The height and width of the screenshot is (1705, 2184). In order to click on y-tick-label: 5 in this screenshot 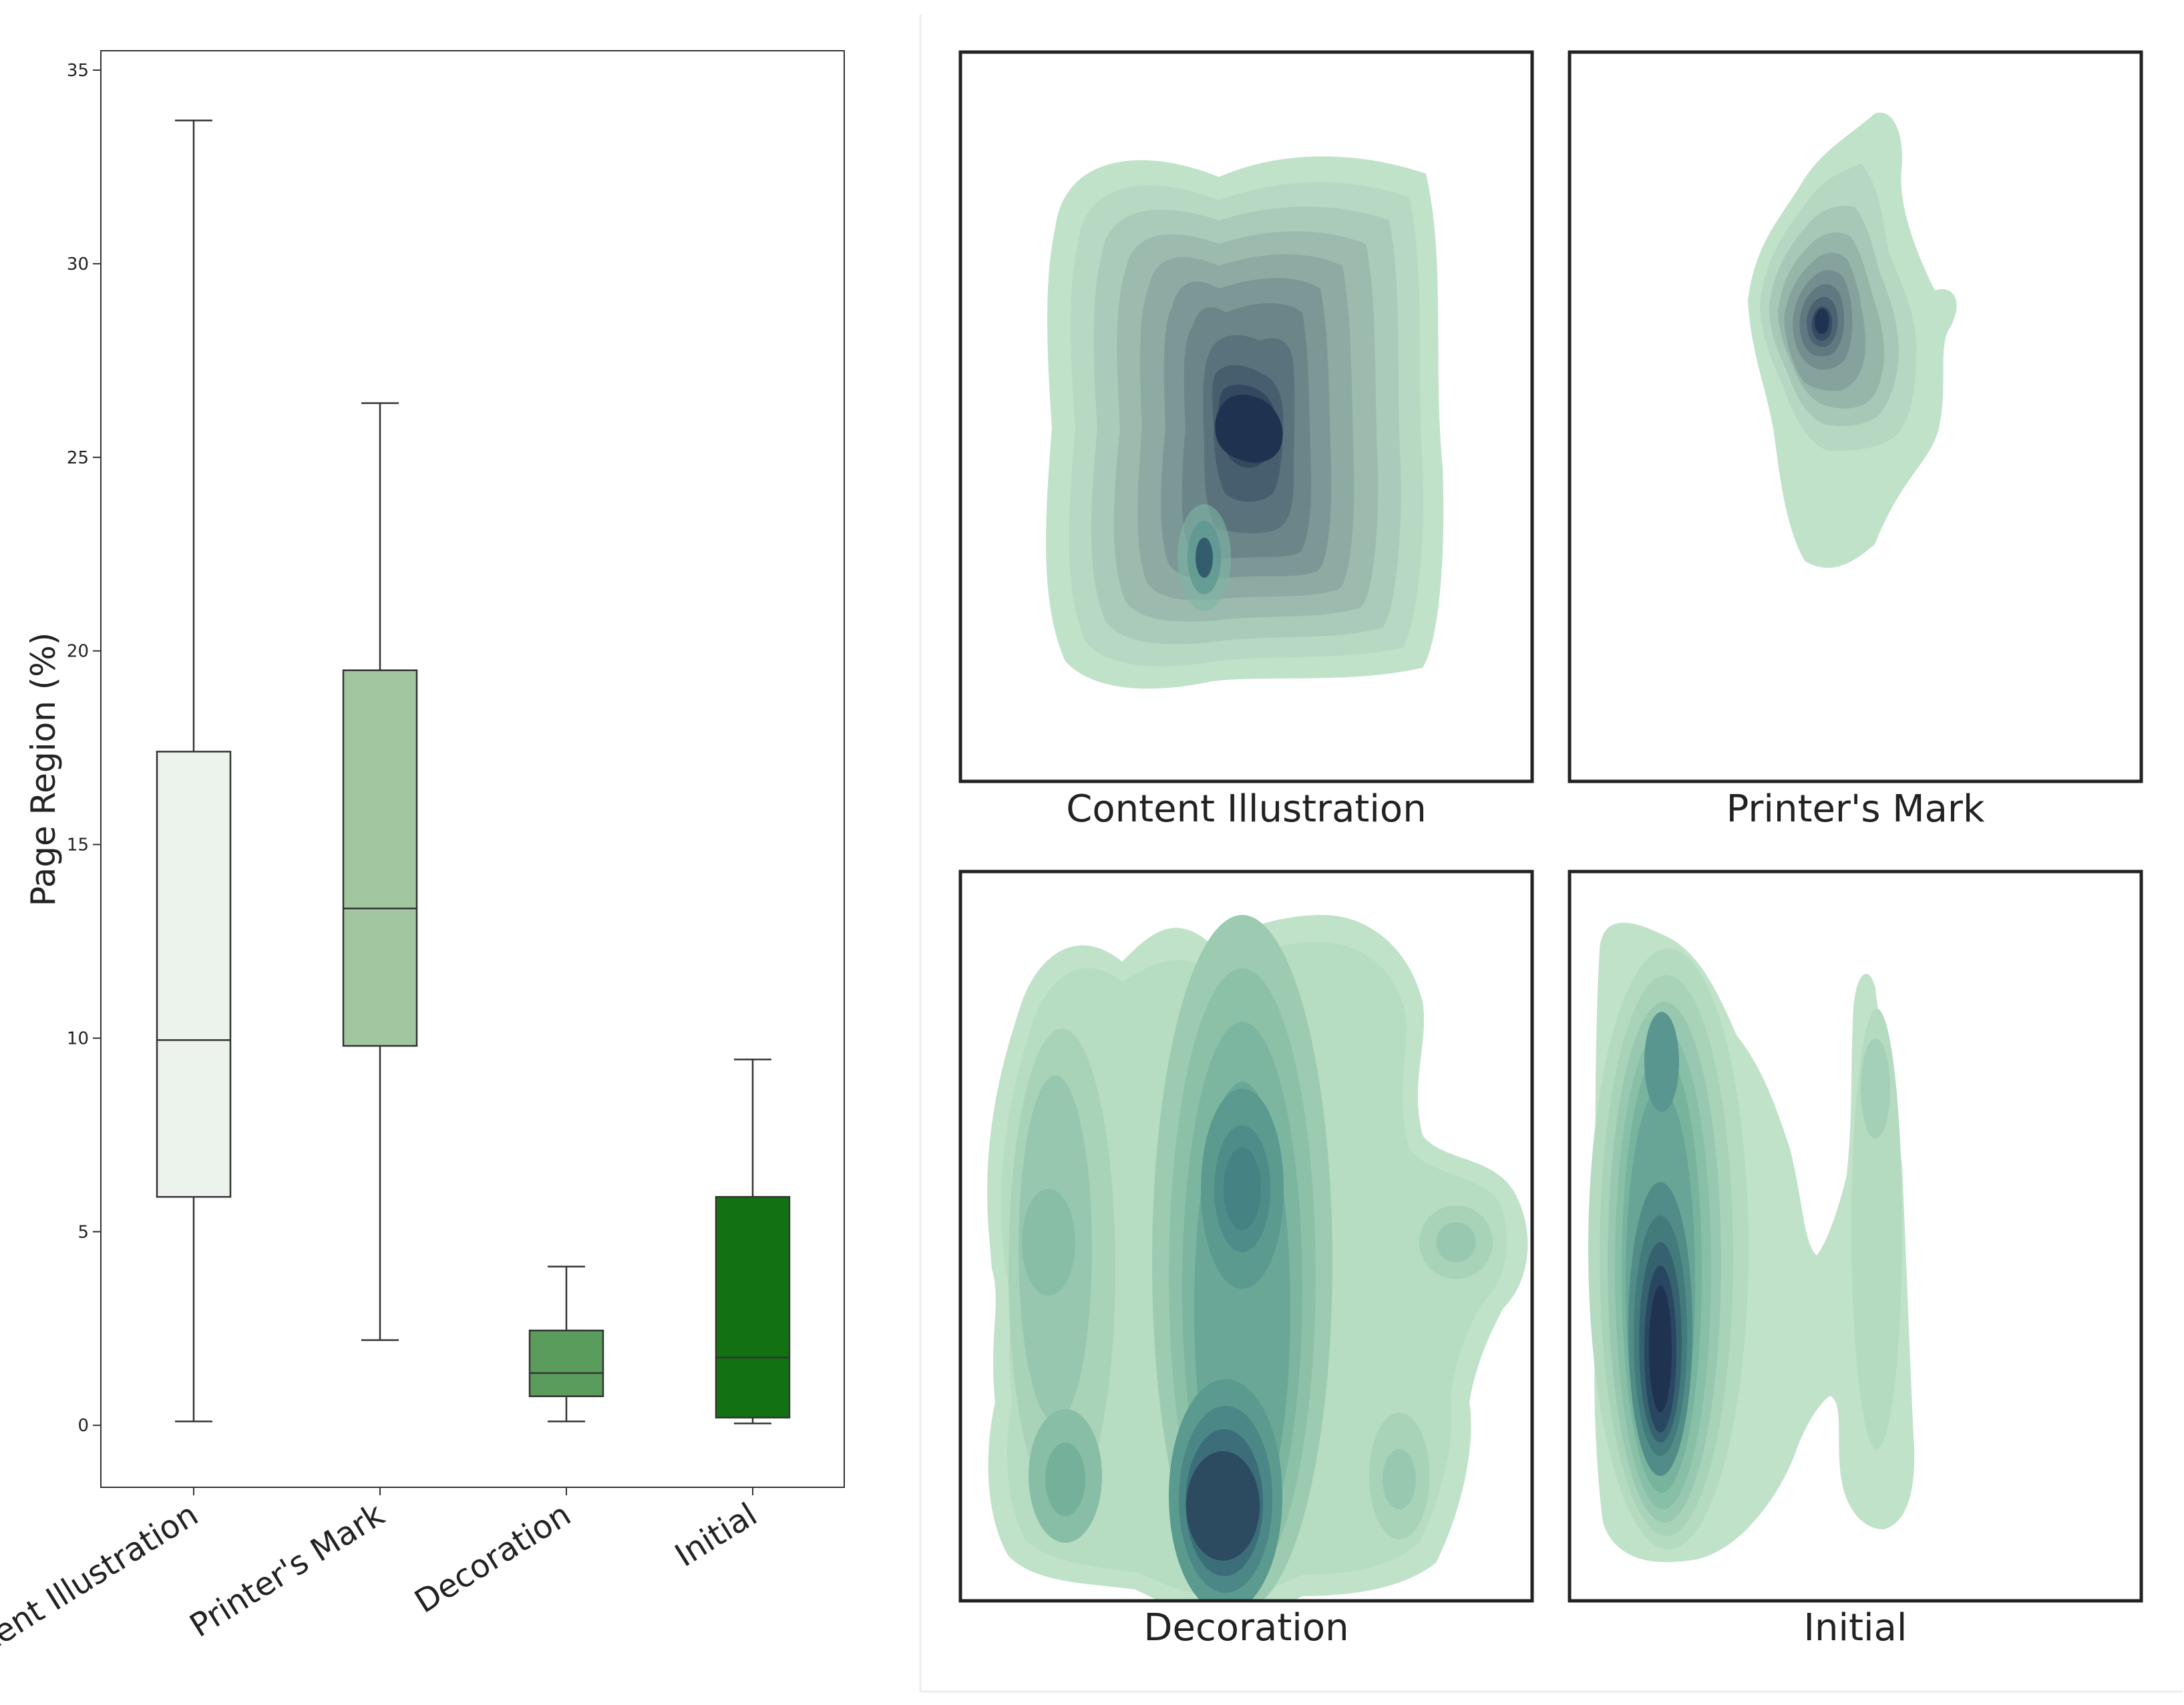, I will do `click(83, 1232)`.